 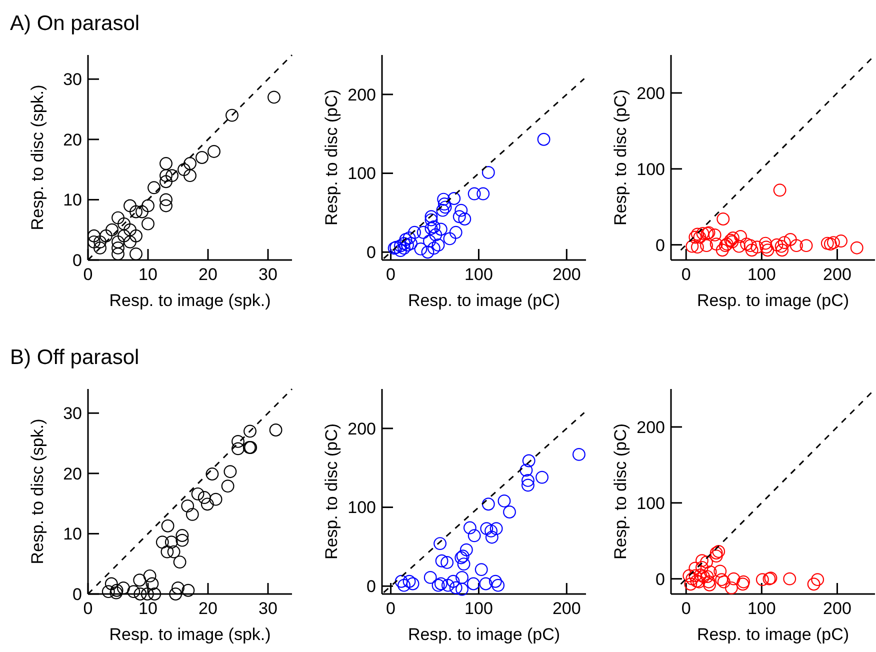 What do you see at coordinates (72, 534) in the screenshot?
I see `y-tick-label: 10` at bounding box center [72, 534].